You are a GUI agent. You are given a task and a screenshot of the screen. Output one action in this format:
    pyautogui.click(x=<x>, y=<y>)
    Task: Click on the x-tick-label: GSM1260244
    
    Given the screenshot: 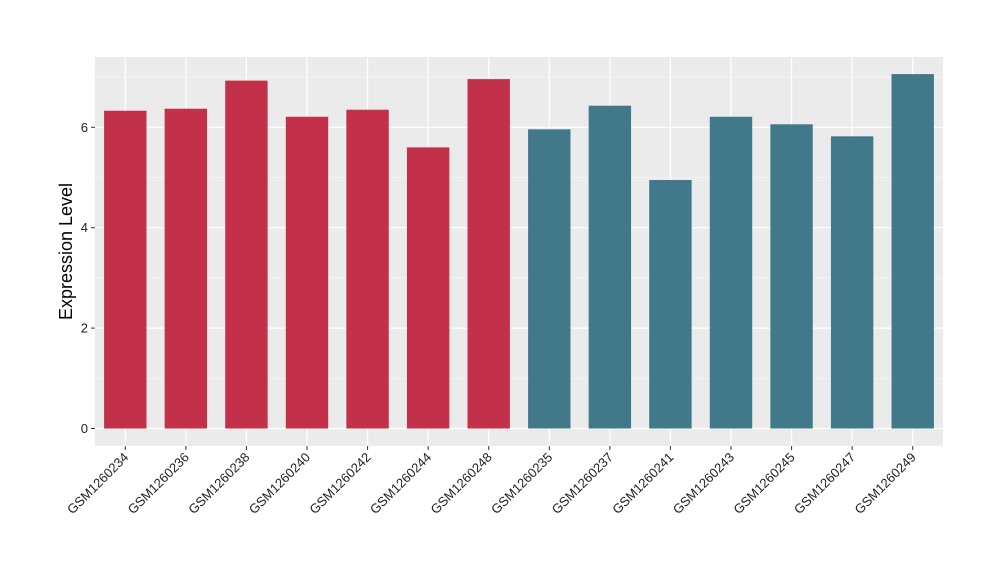 What is the action you would take?
    pyautogui.click(x=400, y=483)
    